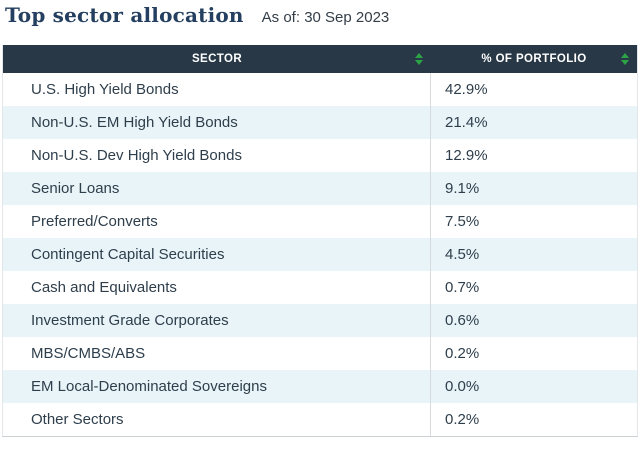  Describe the element at coordinates (466, 122) in the screenshot. I see `pct-cell: 21.4%` at that location.